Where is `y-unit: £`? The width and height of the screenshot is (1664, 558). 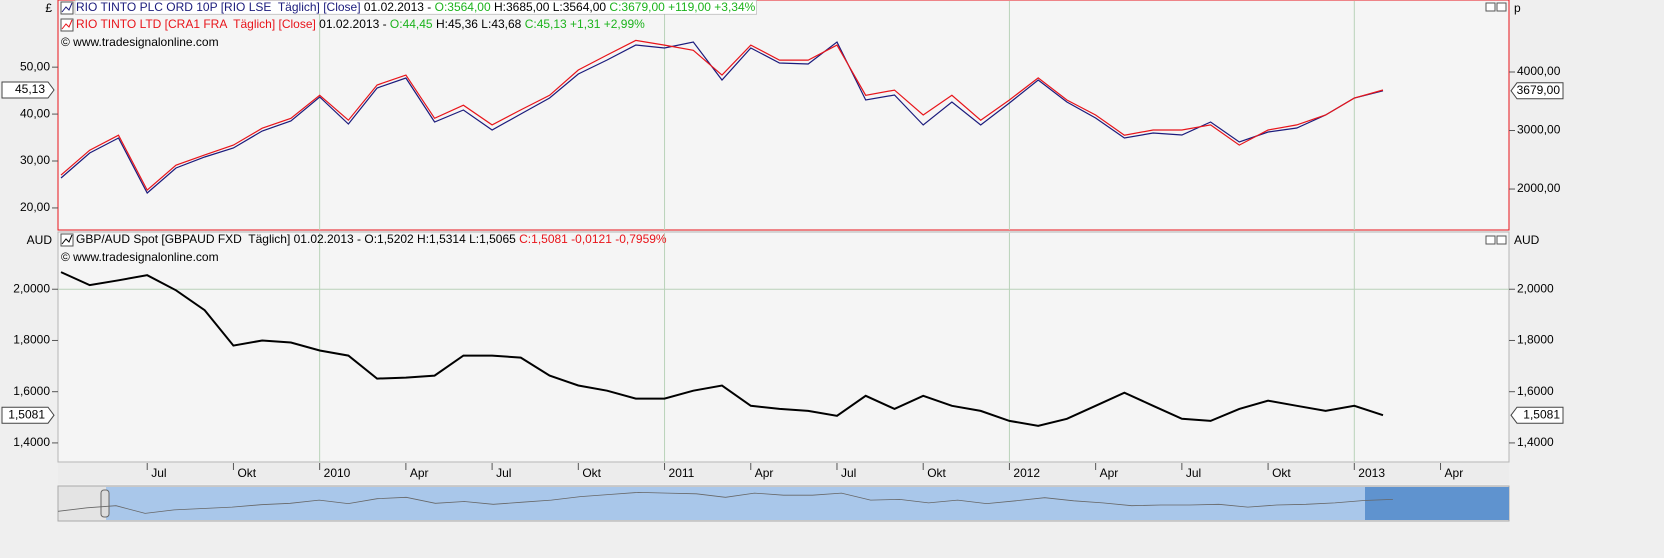
y-unit: £ is located at coordinates (48, 8).